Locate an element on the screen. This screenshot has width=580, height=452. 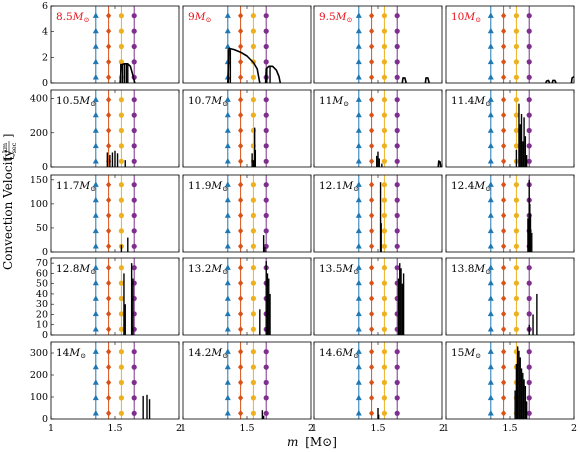
x-tick-label: 1 is located at coordinates (183, 428).